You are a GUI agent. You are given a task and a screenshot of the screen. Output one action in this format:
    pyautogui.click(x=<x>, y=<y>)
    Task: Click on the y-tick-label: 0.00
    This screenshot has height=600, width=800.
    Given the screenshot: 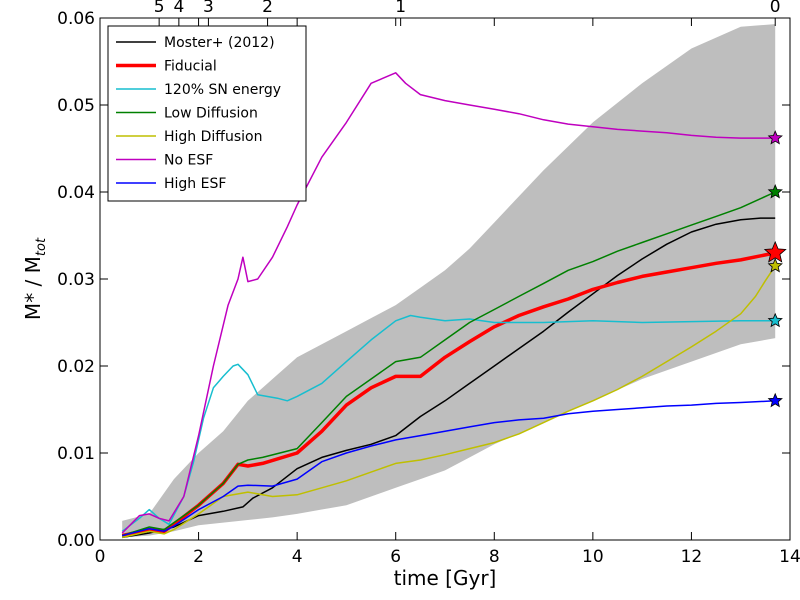 What is the action you would take?
    pyautogui.click(x=76, y=541)
    